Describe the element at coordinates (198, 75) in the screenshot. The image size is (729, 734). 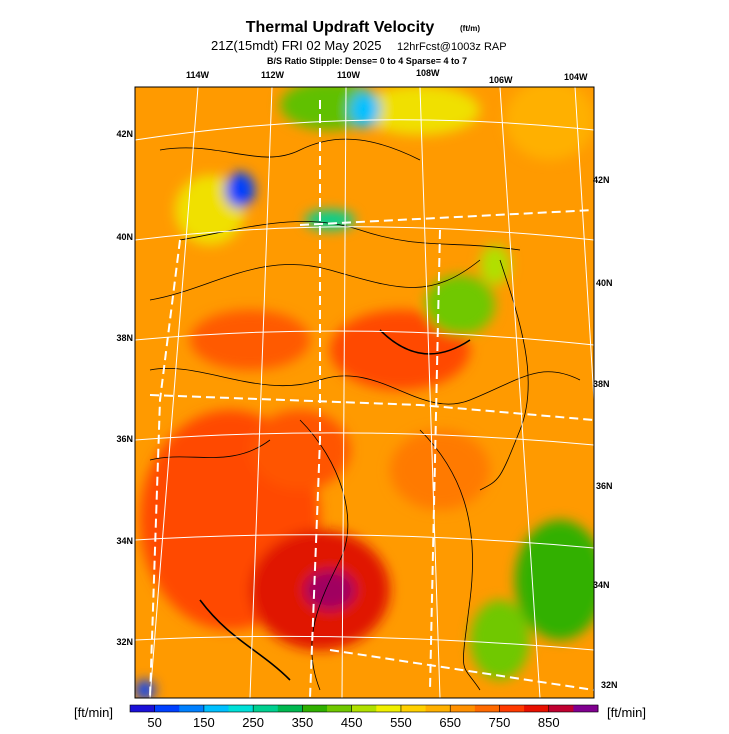
I see `lon-label: 114W` at that location.